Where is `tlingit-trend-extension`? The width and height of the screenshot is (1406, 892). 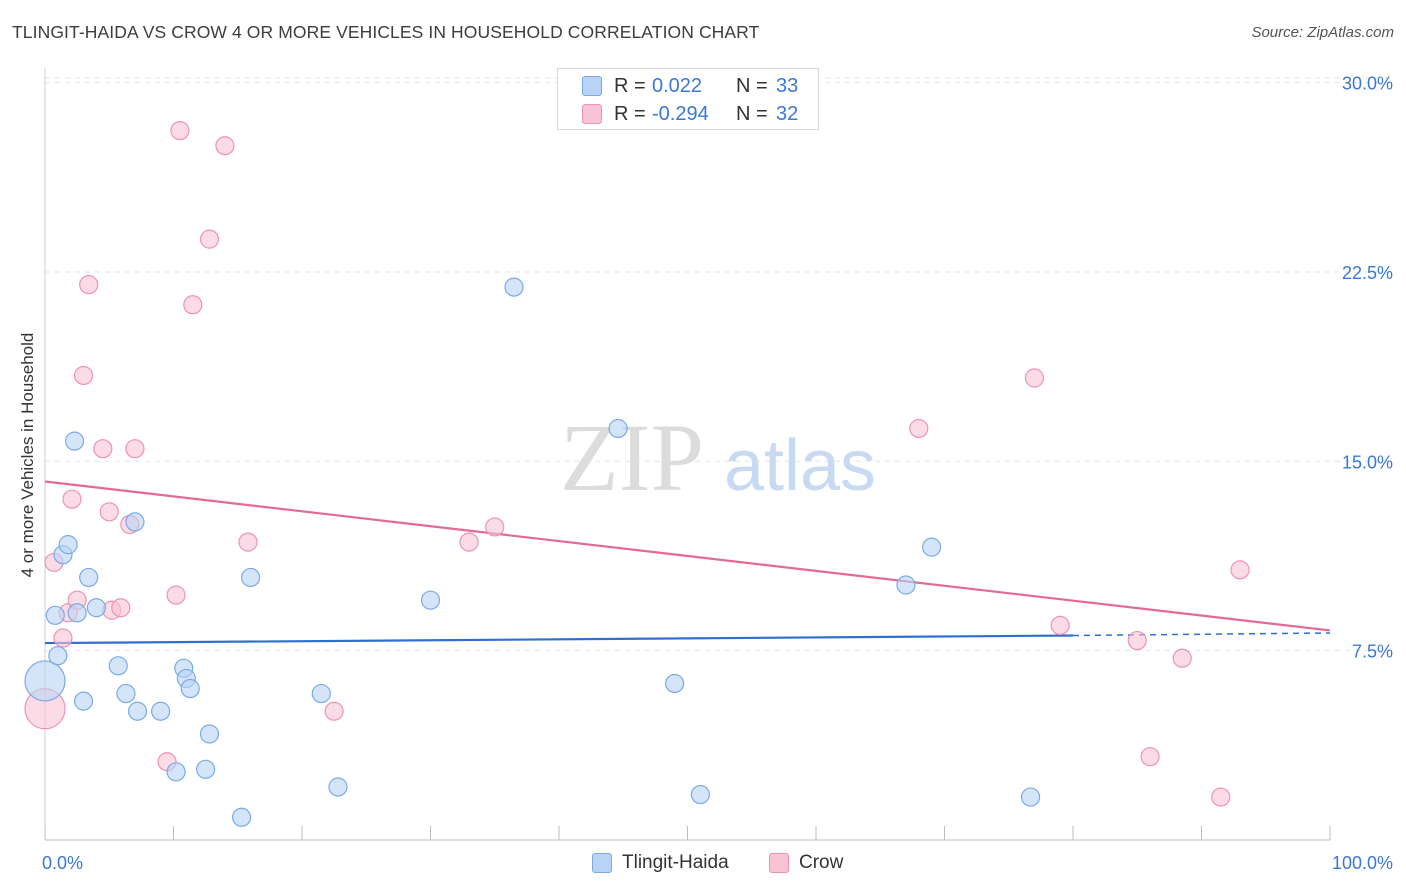 tlingit-trend-extension is located at coordinates (1201, 634).